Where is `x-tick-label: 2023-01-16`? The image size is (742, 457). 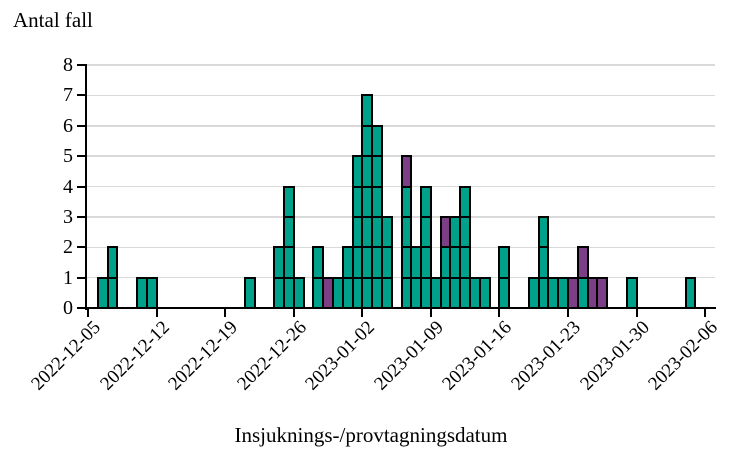
x-tick-label: 2023-01-16 is located at coordinates (477, 356).